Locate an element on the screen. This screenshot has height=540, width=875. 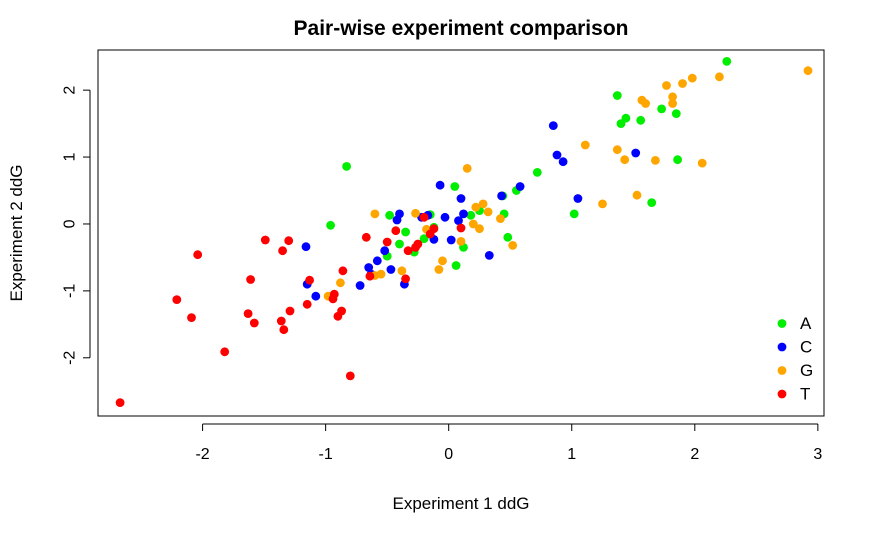
x-axis: -2 -1 0 1 2 3 is located at coordinates (508, 443).